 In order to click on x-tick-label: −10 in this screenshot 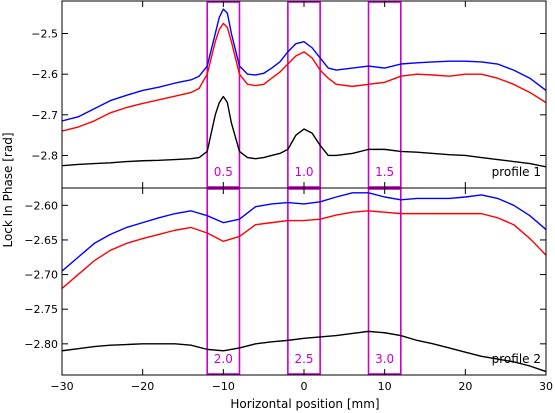, I will do `click(223, 386)`.